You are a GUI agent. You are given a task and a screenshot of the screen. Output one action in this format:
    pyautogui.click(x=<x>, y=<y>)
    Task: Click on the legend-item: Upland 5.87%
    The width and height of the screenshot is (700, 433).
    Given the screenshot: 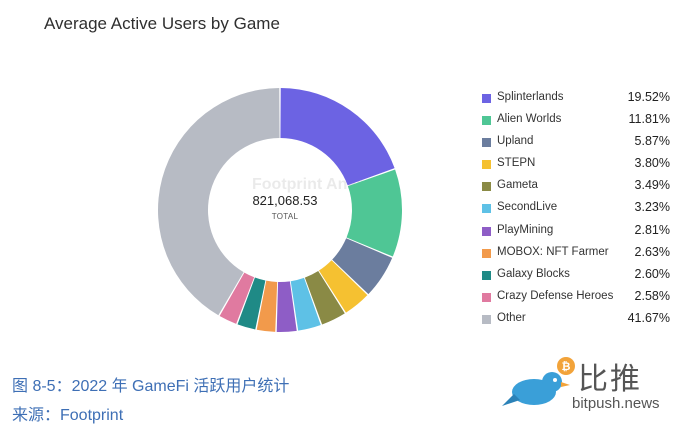 What is the action you would take?
    pyautogui.click(x=582, y=143)
    